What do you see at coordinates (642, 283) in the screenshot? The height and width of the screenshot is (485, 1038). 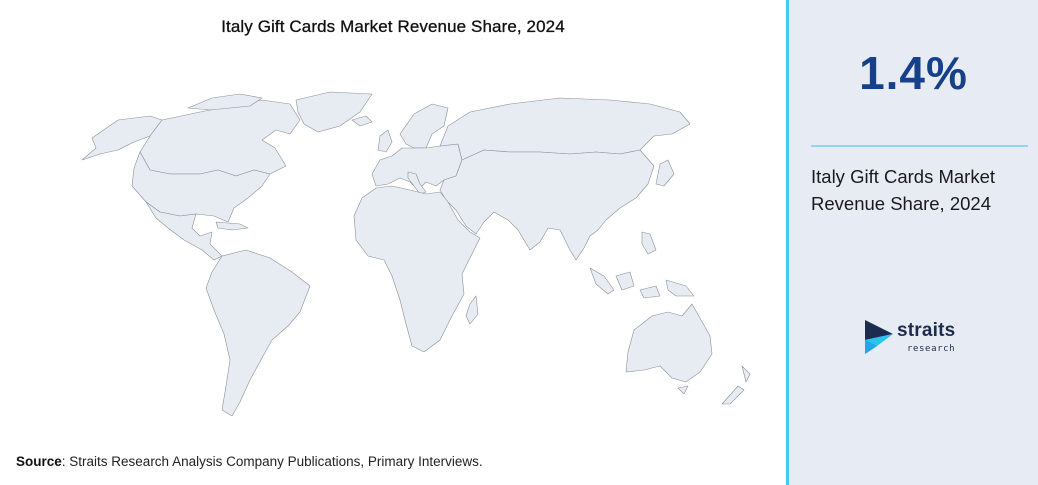 I see `region-indonesia` at bounding box center [642, 283].